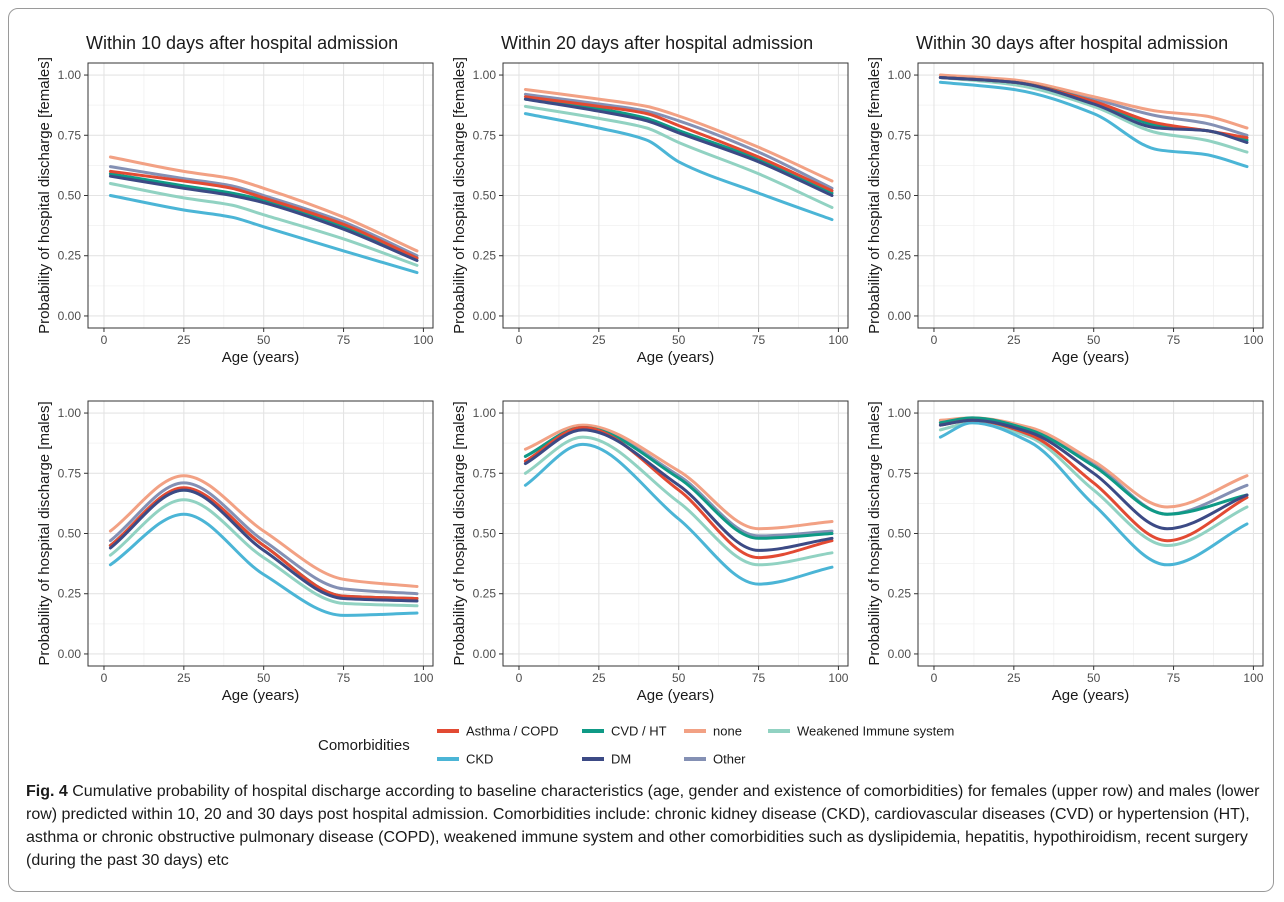  I want to click on panel-2-x-tick-label: 100, so click(838, 340).